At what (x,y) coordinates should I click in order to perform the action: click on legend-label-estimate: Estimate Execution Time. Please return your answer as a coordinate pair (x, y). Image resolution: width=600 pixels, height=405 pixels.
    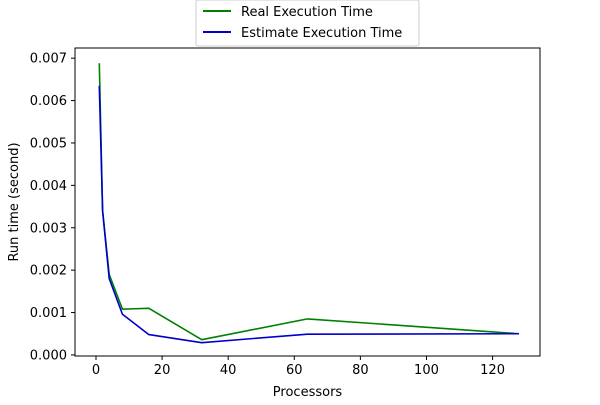
    Looking at the image, I should click on (321, 33).